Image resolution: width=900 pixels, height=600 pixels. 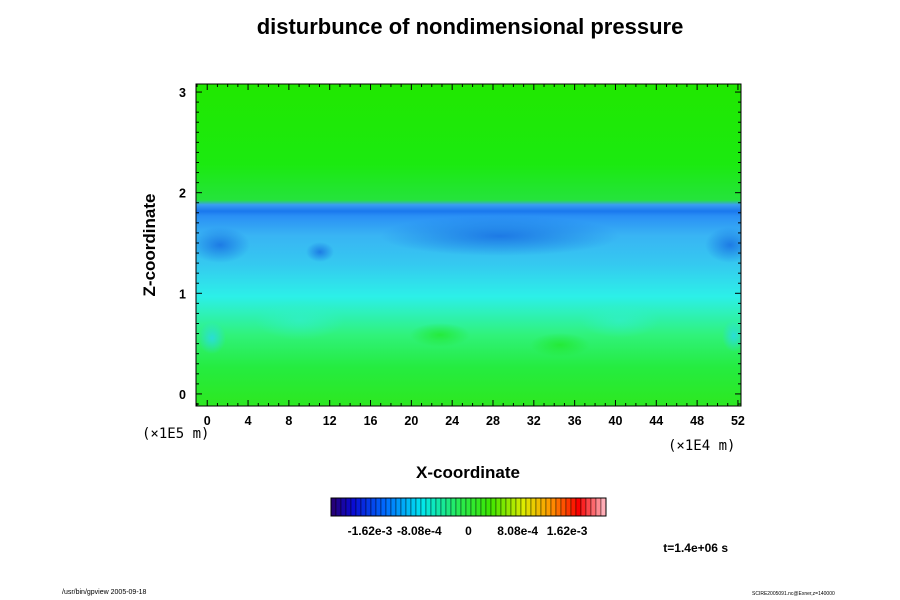 I want to click on x-tick-label: 40, so click(x=616, y=421).